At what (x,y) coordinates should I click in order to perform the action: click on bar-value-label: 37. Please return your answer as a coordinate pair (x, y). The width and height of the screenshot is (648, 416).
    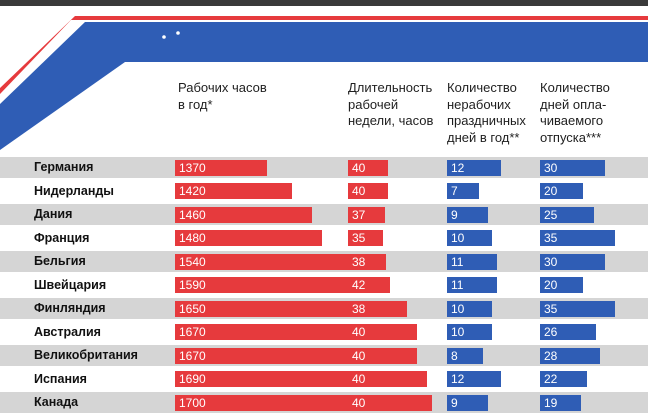
    Looking at the image, I should click on (359, 214).